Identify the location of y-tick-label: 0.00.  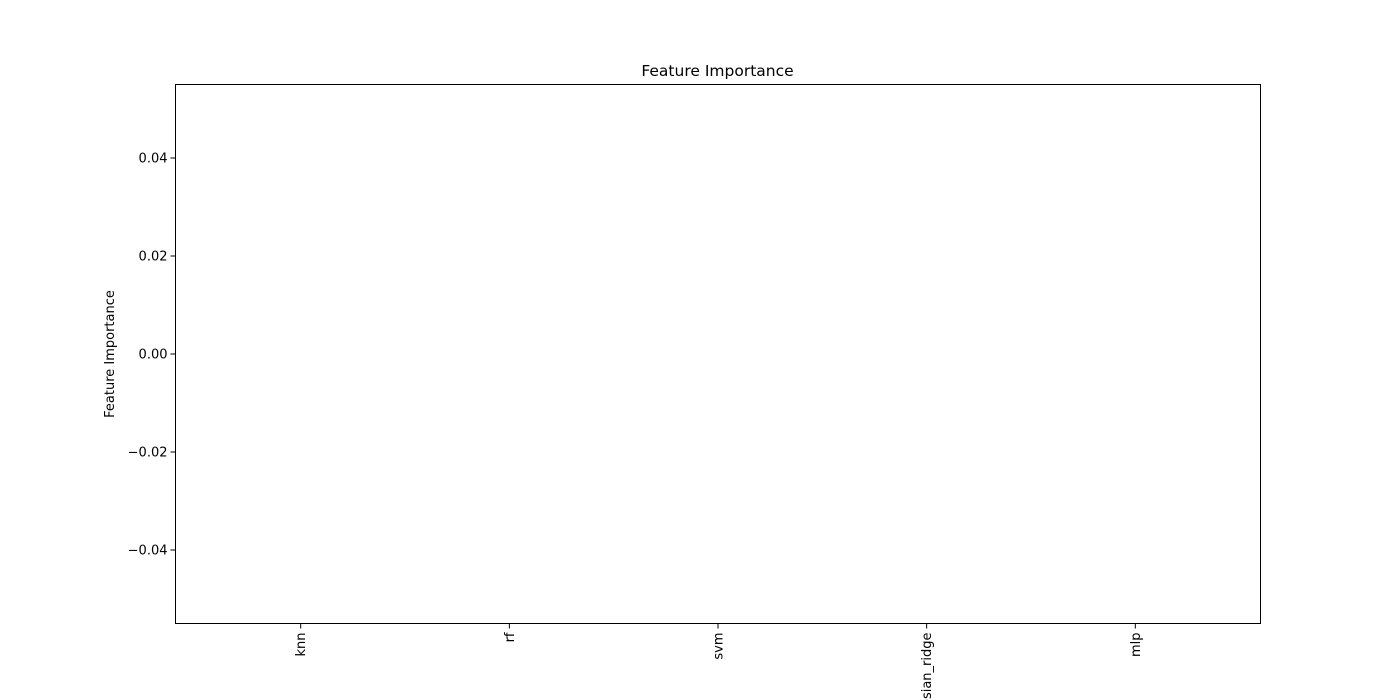
(153, 355).